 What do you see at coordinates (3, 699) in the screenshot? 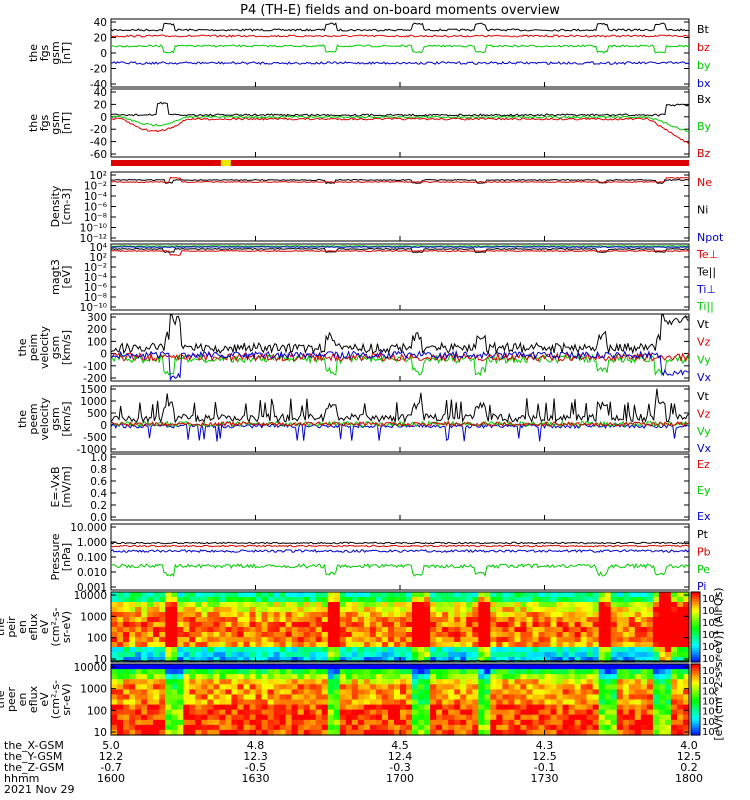
I see `y-axis-label: the` at bounding box center [3, 699].